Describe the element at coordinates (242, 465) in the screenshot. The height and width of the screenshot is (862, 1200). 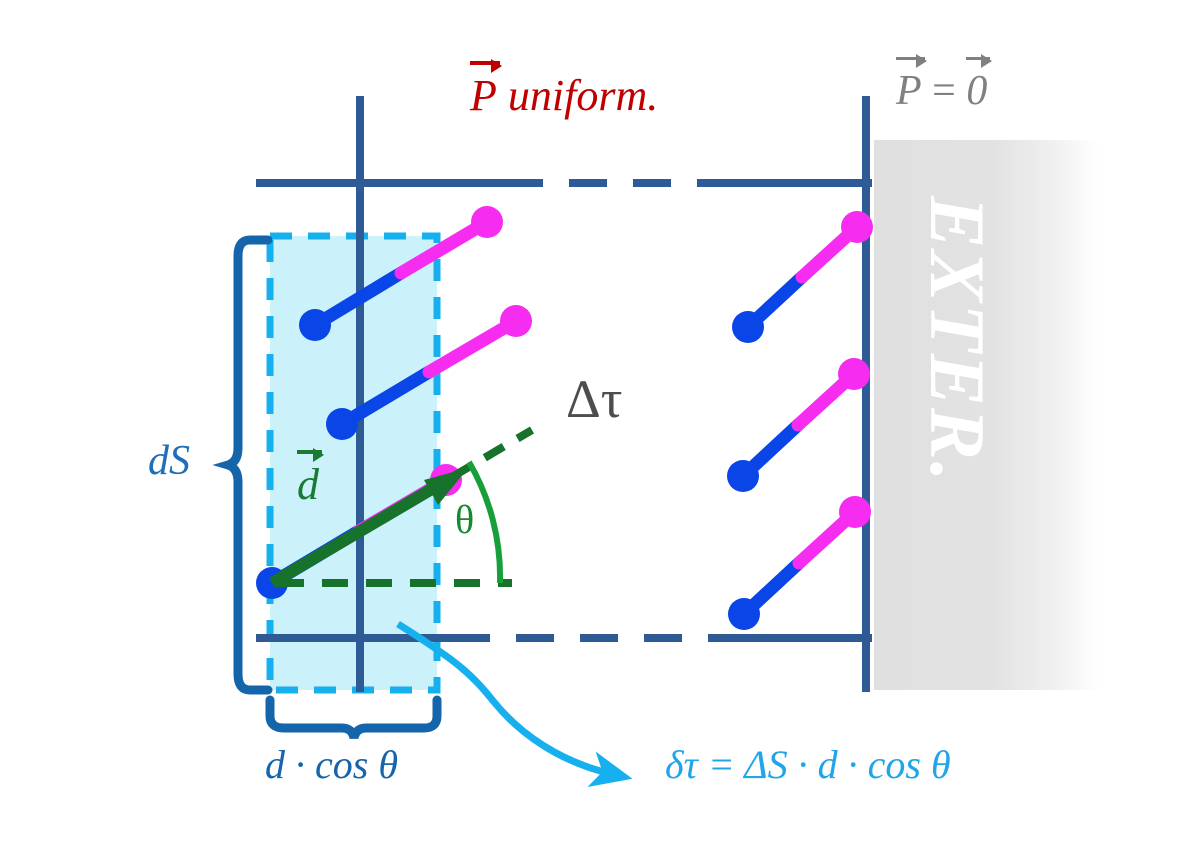
I see `ds-brace` at that location.